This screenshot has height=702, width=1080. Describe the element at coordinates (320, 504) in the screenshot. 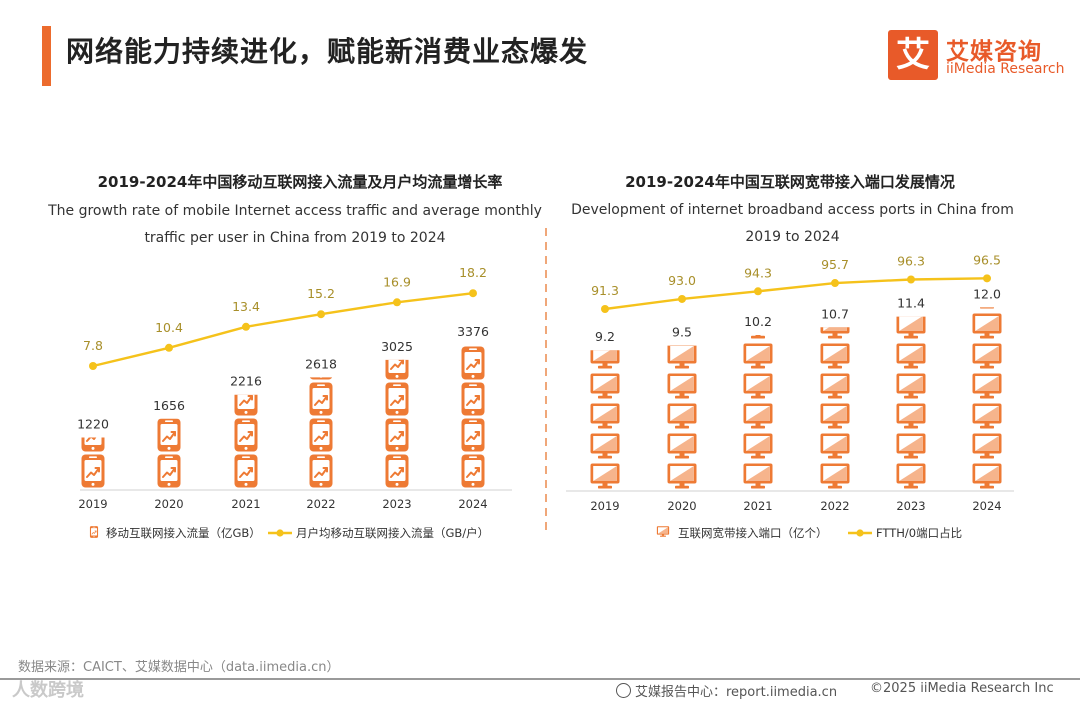

I see `chart1-year-label: 2022` at that location.